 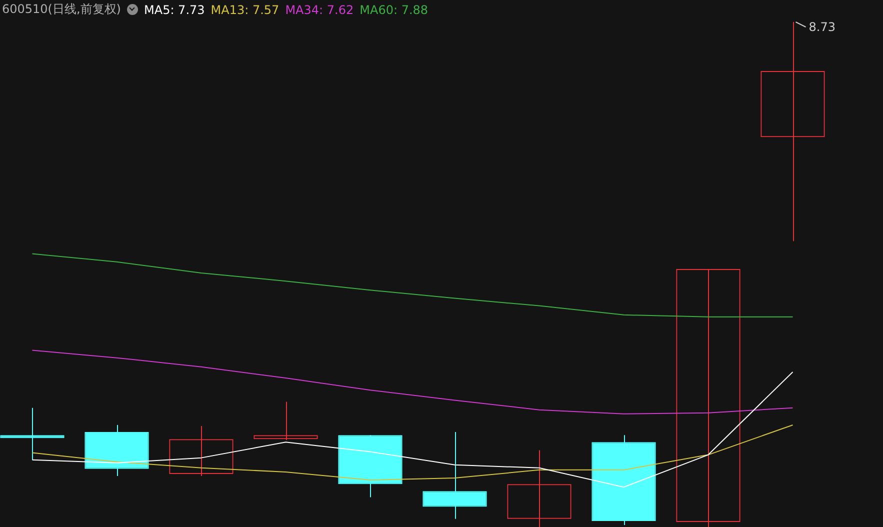 What do you see at coordinates (245, 9) in the screenshot?
I see `text: MA13: 7.57` at bounding box center [245, 9].